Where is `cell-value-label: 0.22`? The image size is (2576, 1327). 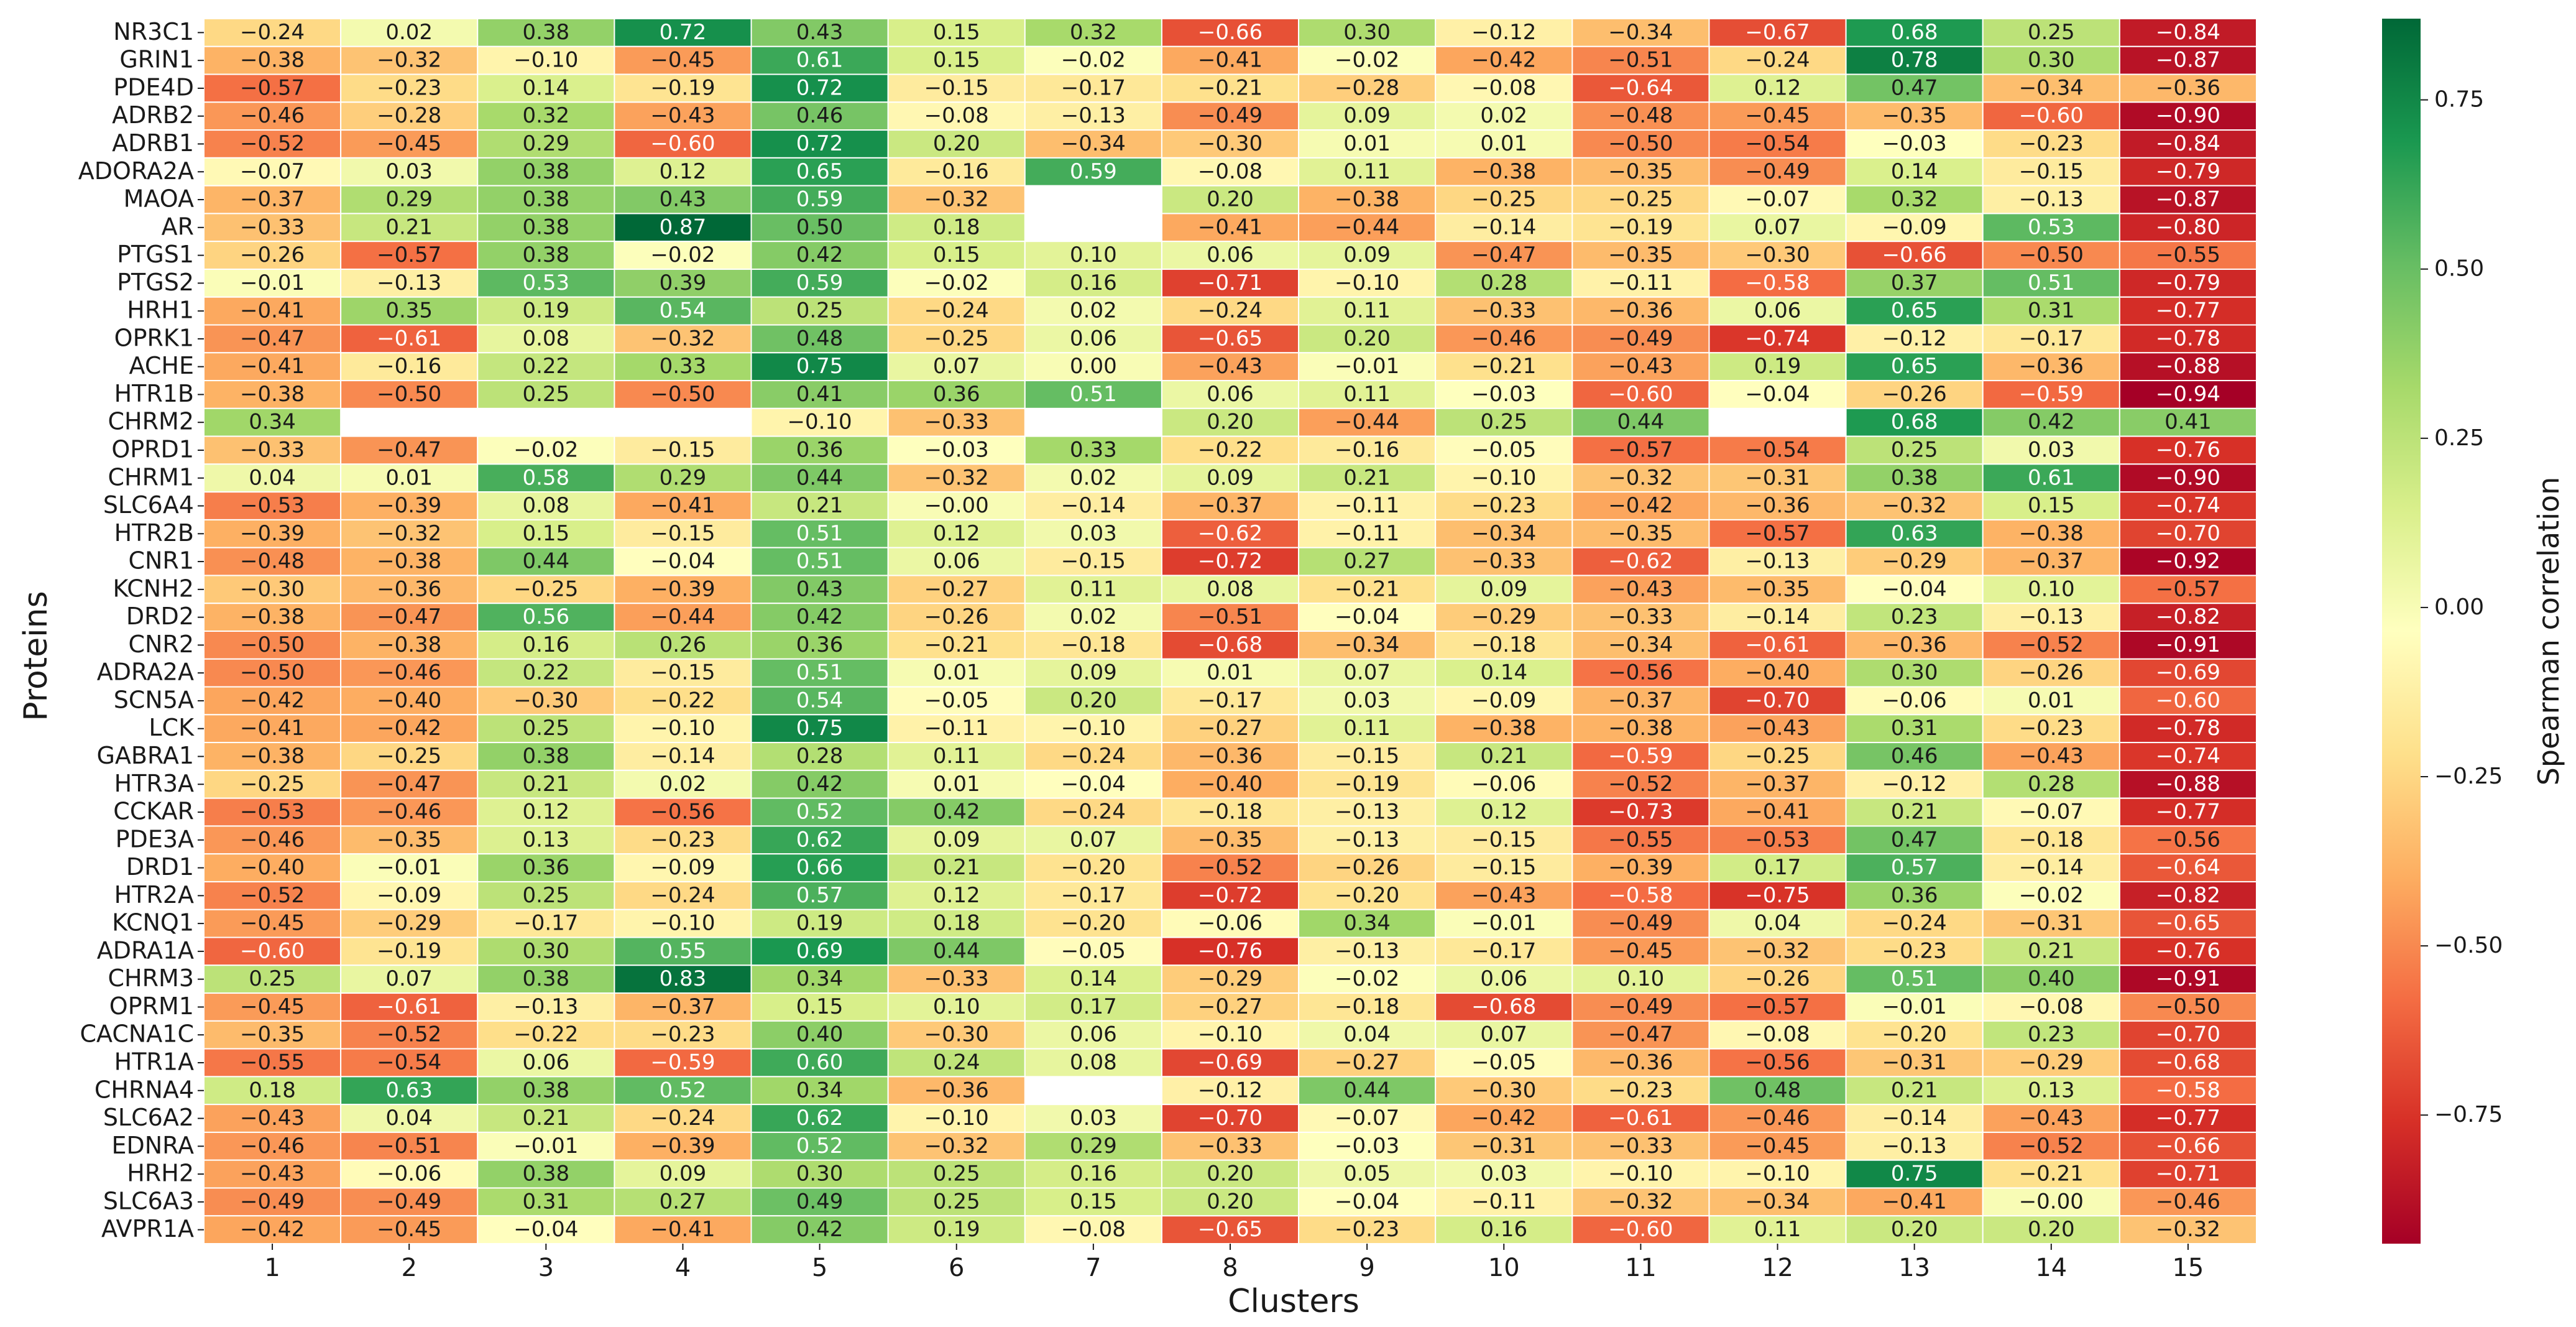
cell-value-label: 0.22 is located at coordinates (545, 672).